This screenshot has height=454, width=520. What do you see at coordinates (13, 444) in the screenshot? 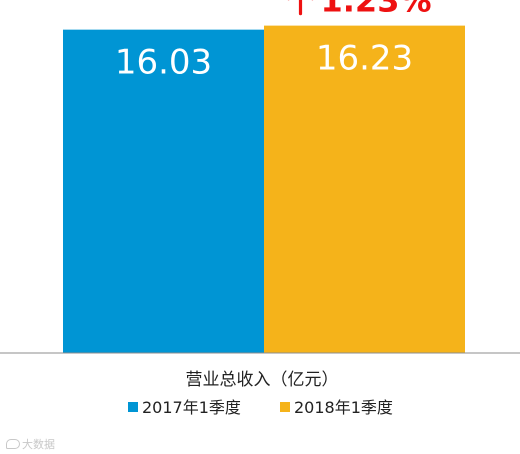
I see `chat-bubble-icon` at bounding box center [13, 444].